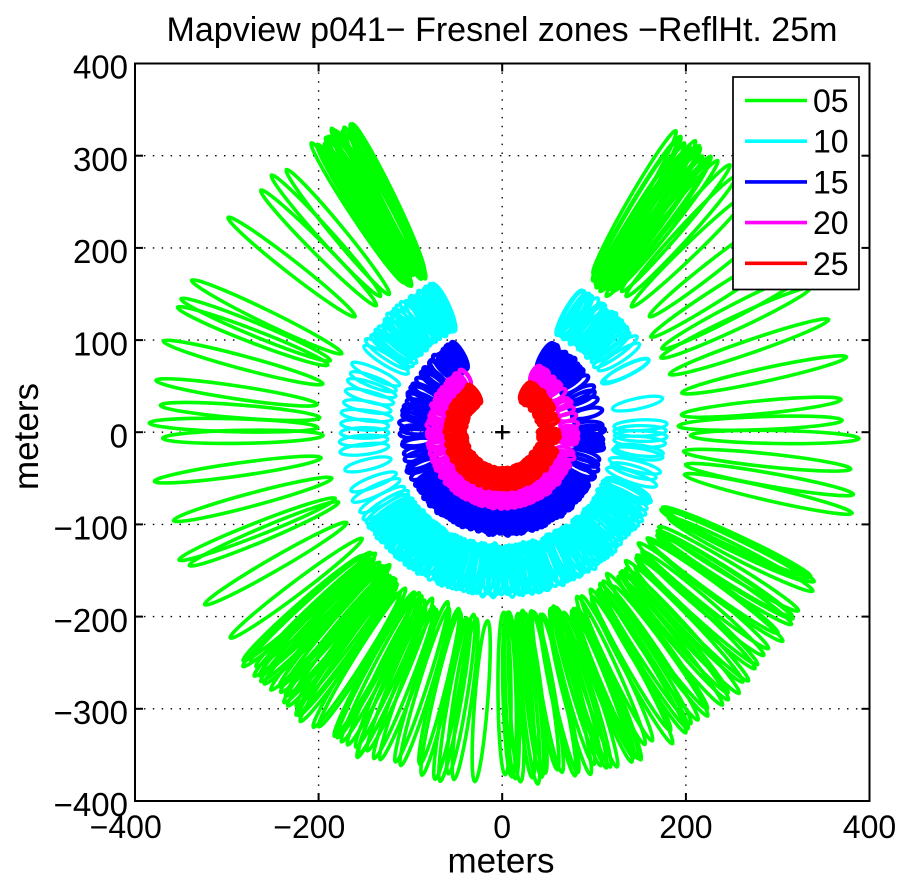  Describe the element at coordinates (91, 712) in the screenshot. I see `svg-text: −300` at that location.